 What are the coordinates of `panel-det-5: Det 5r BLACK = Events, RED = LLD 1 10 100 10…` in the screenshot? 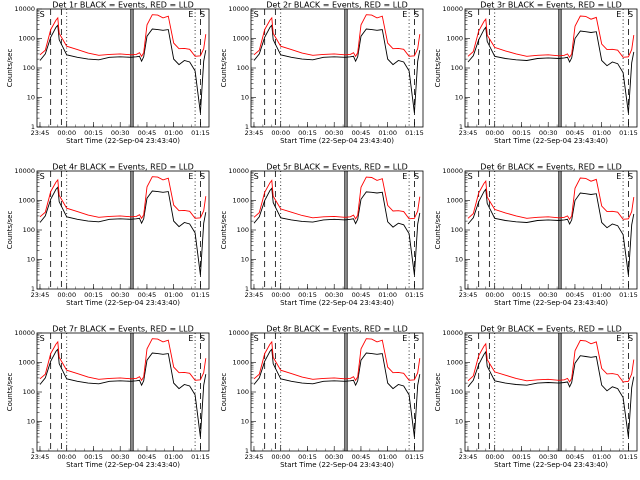 It's located at (322, 235).